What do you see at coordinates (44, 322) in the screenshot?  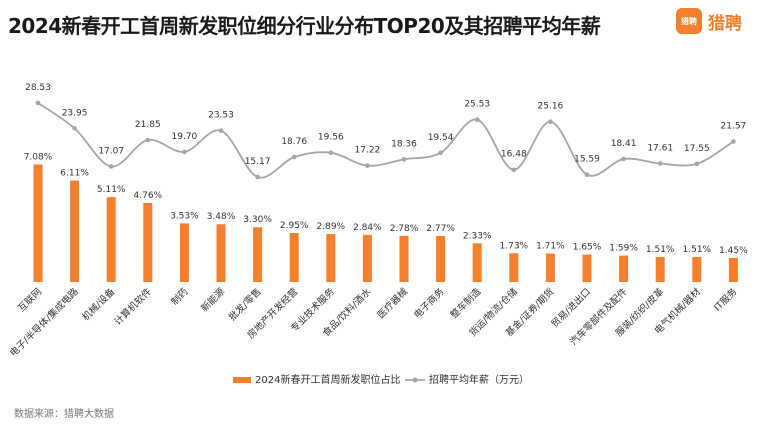 I see `x-tick-label: 电子/半导体/集成电路` at bounding box center [44, 322].